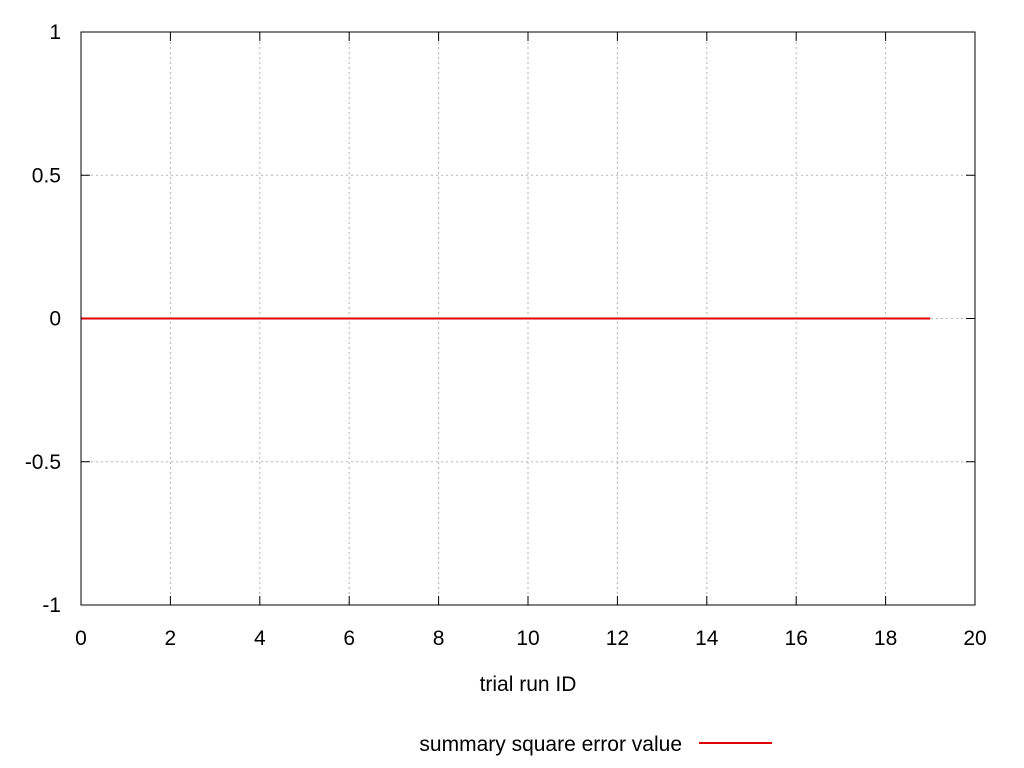  Describe the element at coordinates (439, 638) in the screenshot. I see `x-tick-label: 8` at that location.